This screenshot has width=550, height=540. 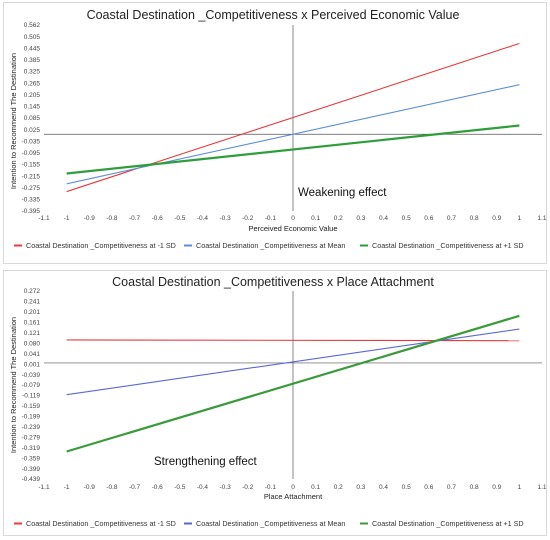 I want to click on y-tick-label: -0.035, so click(x=31, y=141).